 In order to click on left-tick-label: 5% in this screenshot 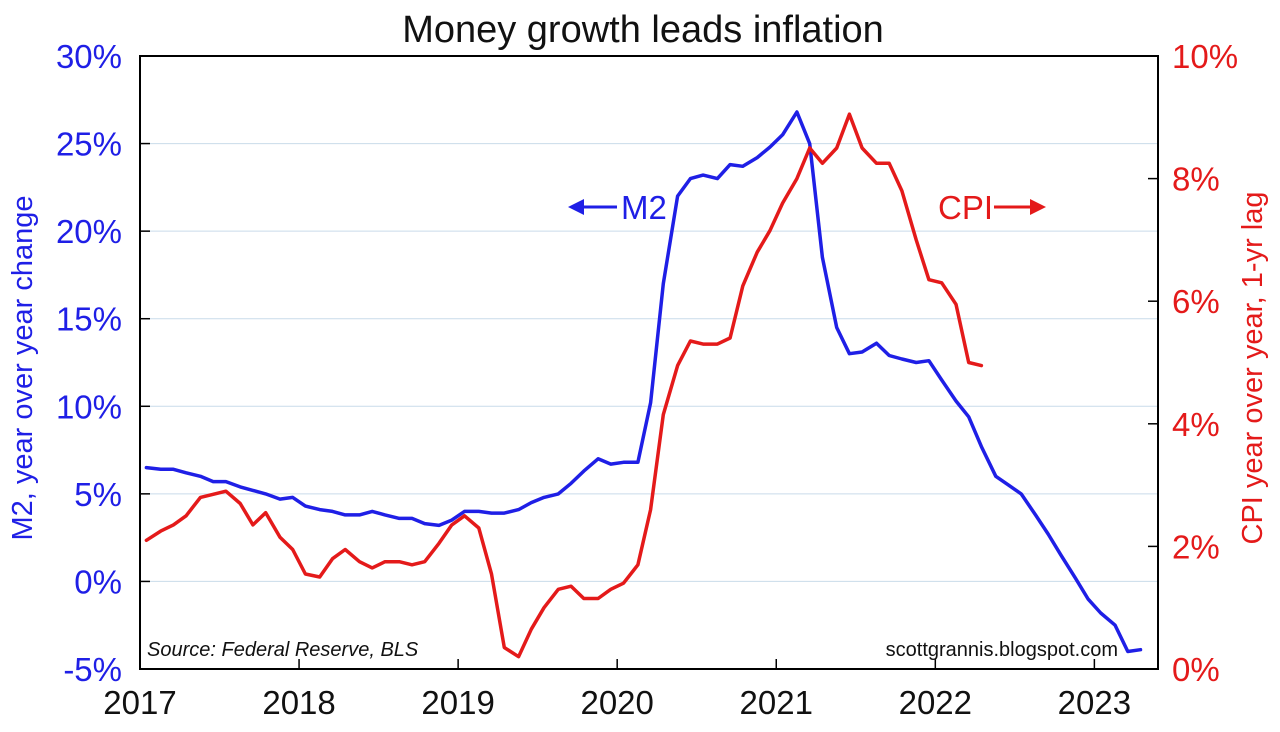, I will do `click(98, 494)`.